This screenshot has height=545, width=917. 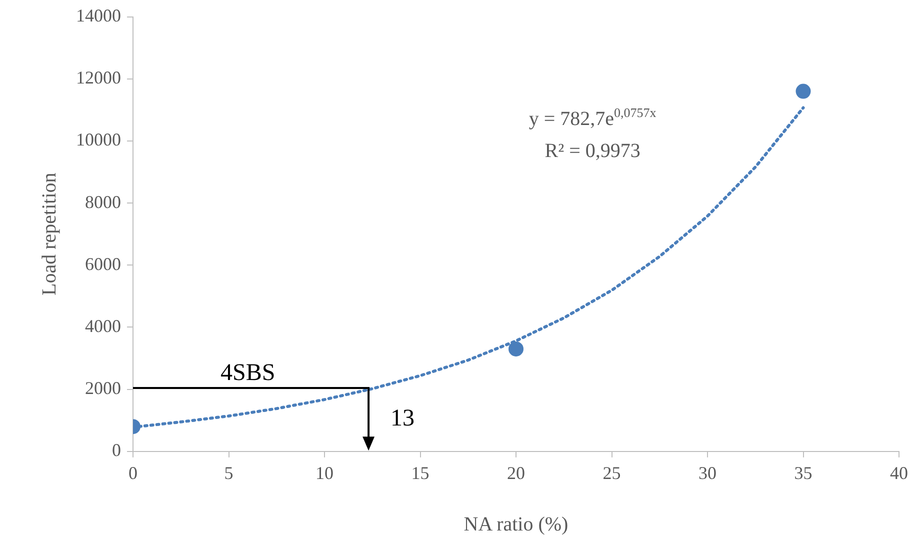 I want to click on y-tick-label: 14000, so click(x=98, y=16).